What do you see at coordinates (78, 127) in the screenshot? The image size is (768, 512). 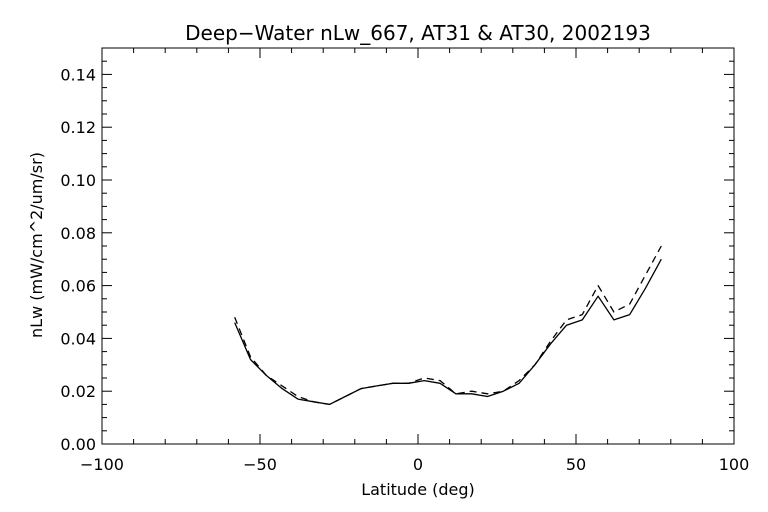 I see `y-tick-label: 0.12` at bounding box center [78, 127].